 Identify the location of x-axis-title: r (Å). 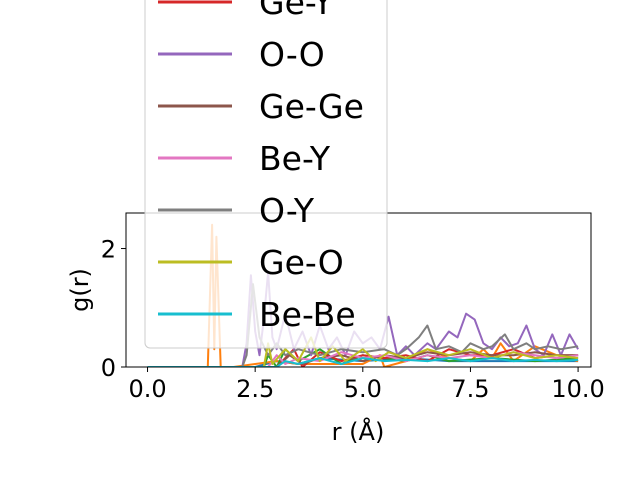
(358, 431).